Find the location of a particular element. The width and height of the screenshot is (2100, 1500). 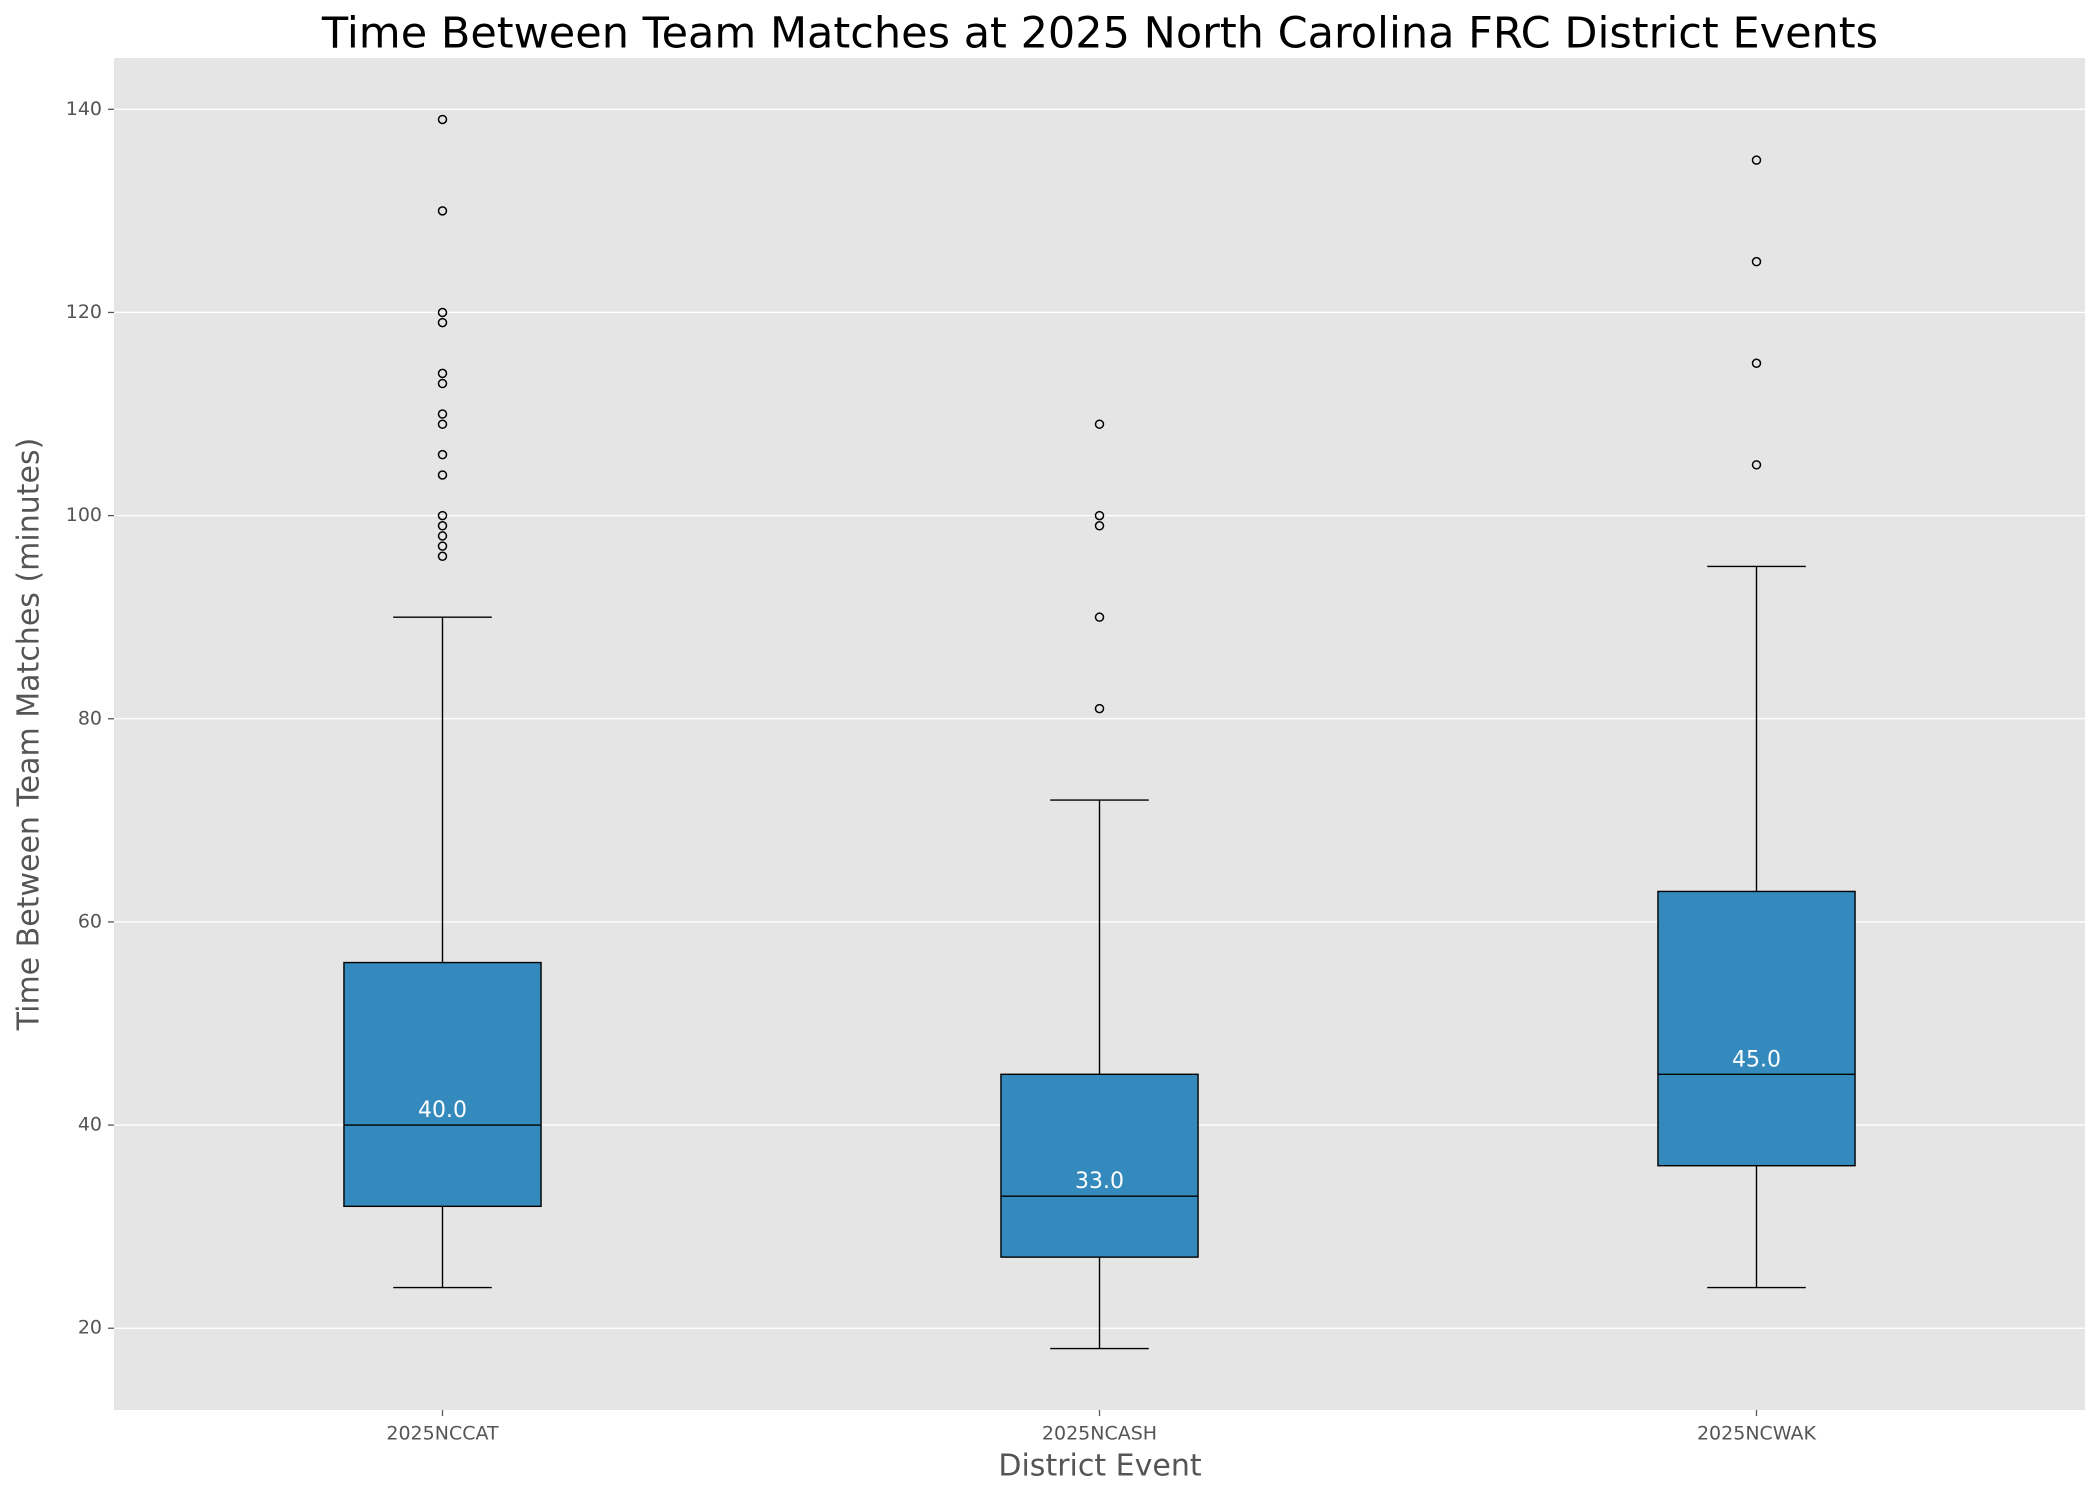

median-label: 33.0 is located at coordinates (1099, 1181).